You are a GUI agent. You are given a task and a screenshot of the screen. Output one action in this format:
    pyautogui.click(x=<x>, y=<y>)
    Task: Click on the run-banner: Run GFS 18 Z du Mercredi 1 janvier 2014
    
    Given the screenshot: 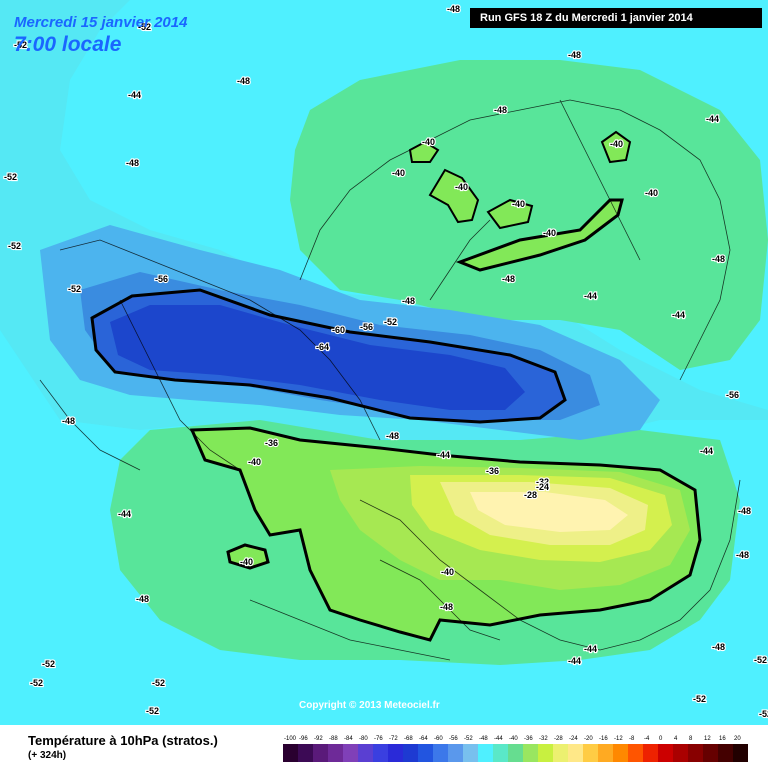 What is the action you would take?
    pyautogui.click(x=616, y=18)
    